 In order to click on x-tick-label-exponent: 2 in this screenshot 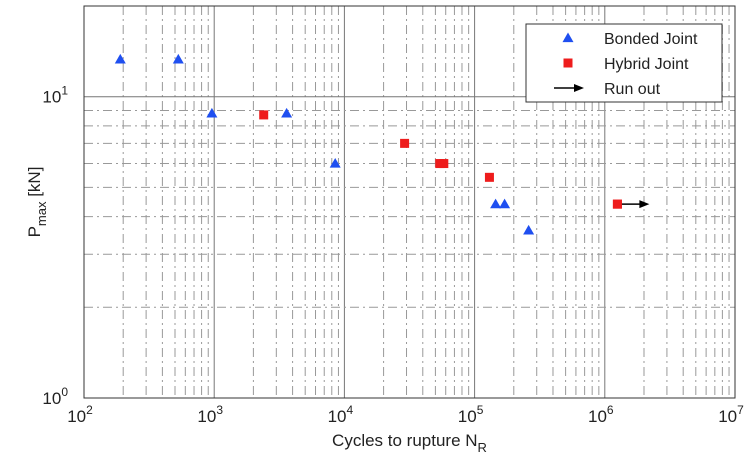, I will do `click(89, 410)`.